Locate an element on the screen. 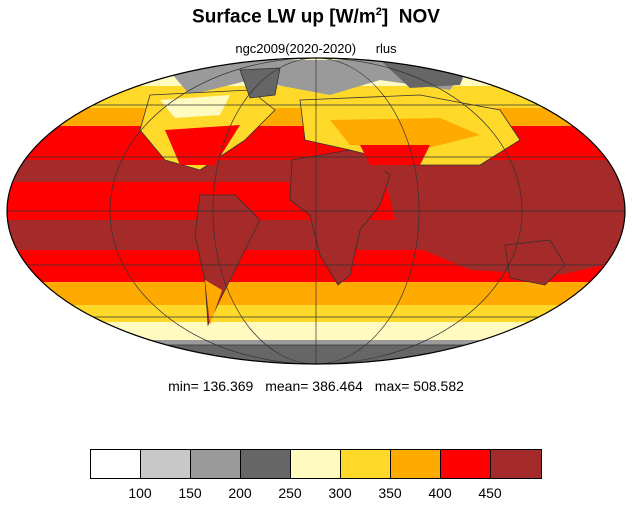 The width and height of the screenshot is (632, 505). colorbar-tick-label: 300 is located at coordinates (340, 493).